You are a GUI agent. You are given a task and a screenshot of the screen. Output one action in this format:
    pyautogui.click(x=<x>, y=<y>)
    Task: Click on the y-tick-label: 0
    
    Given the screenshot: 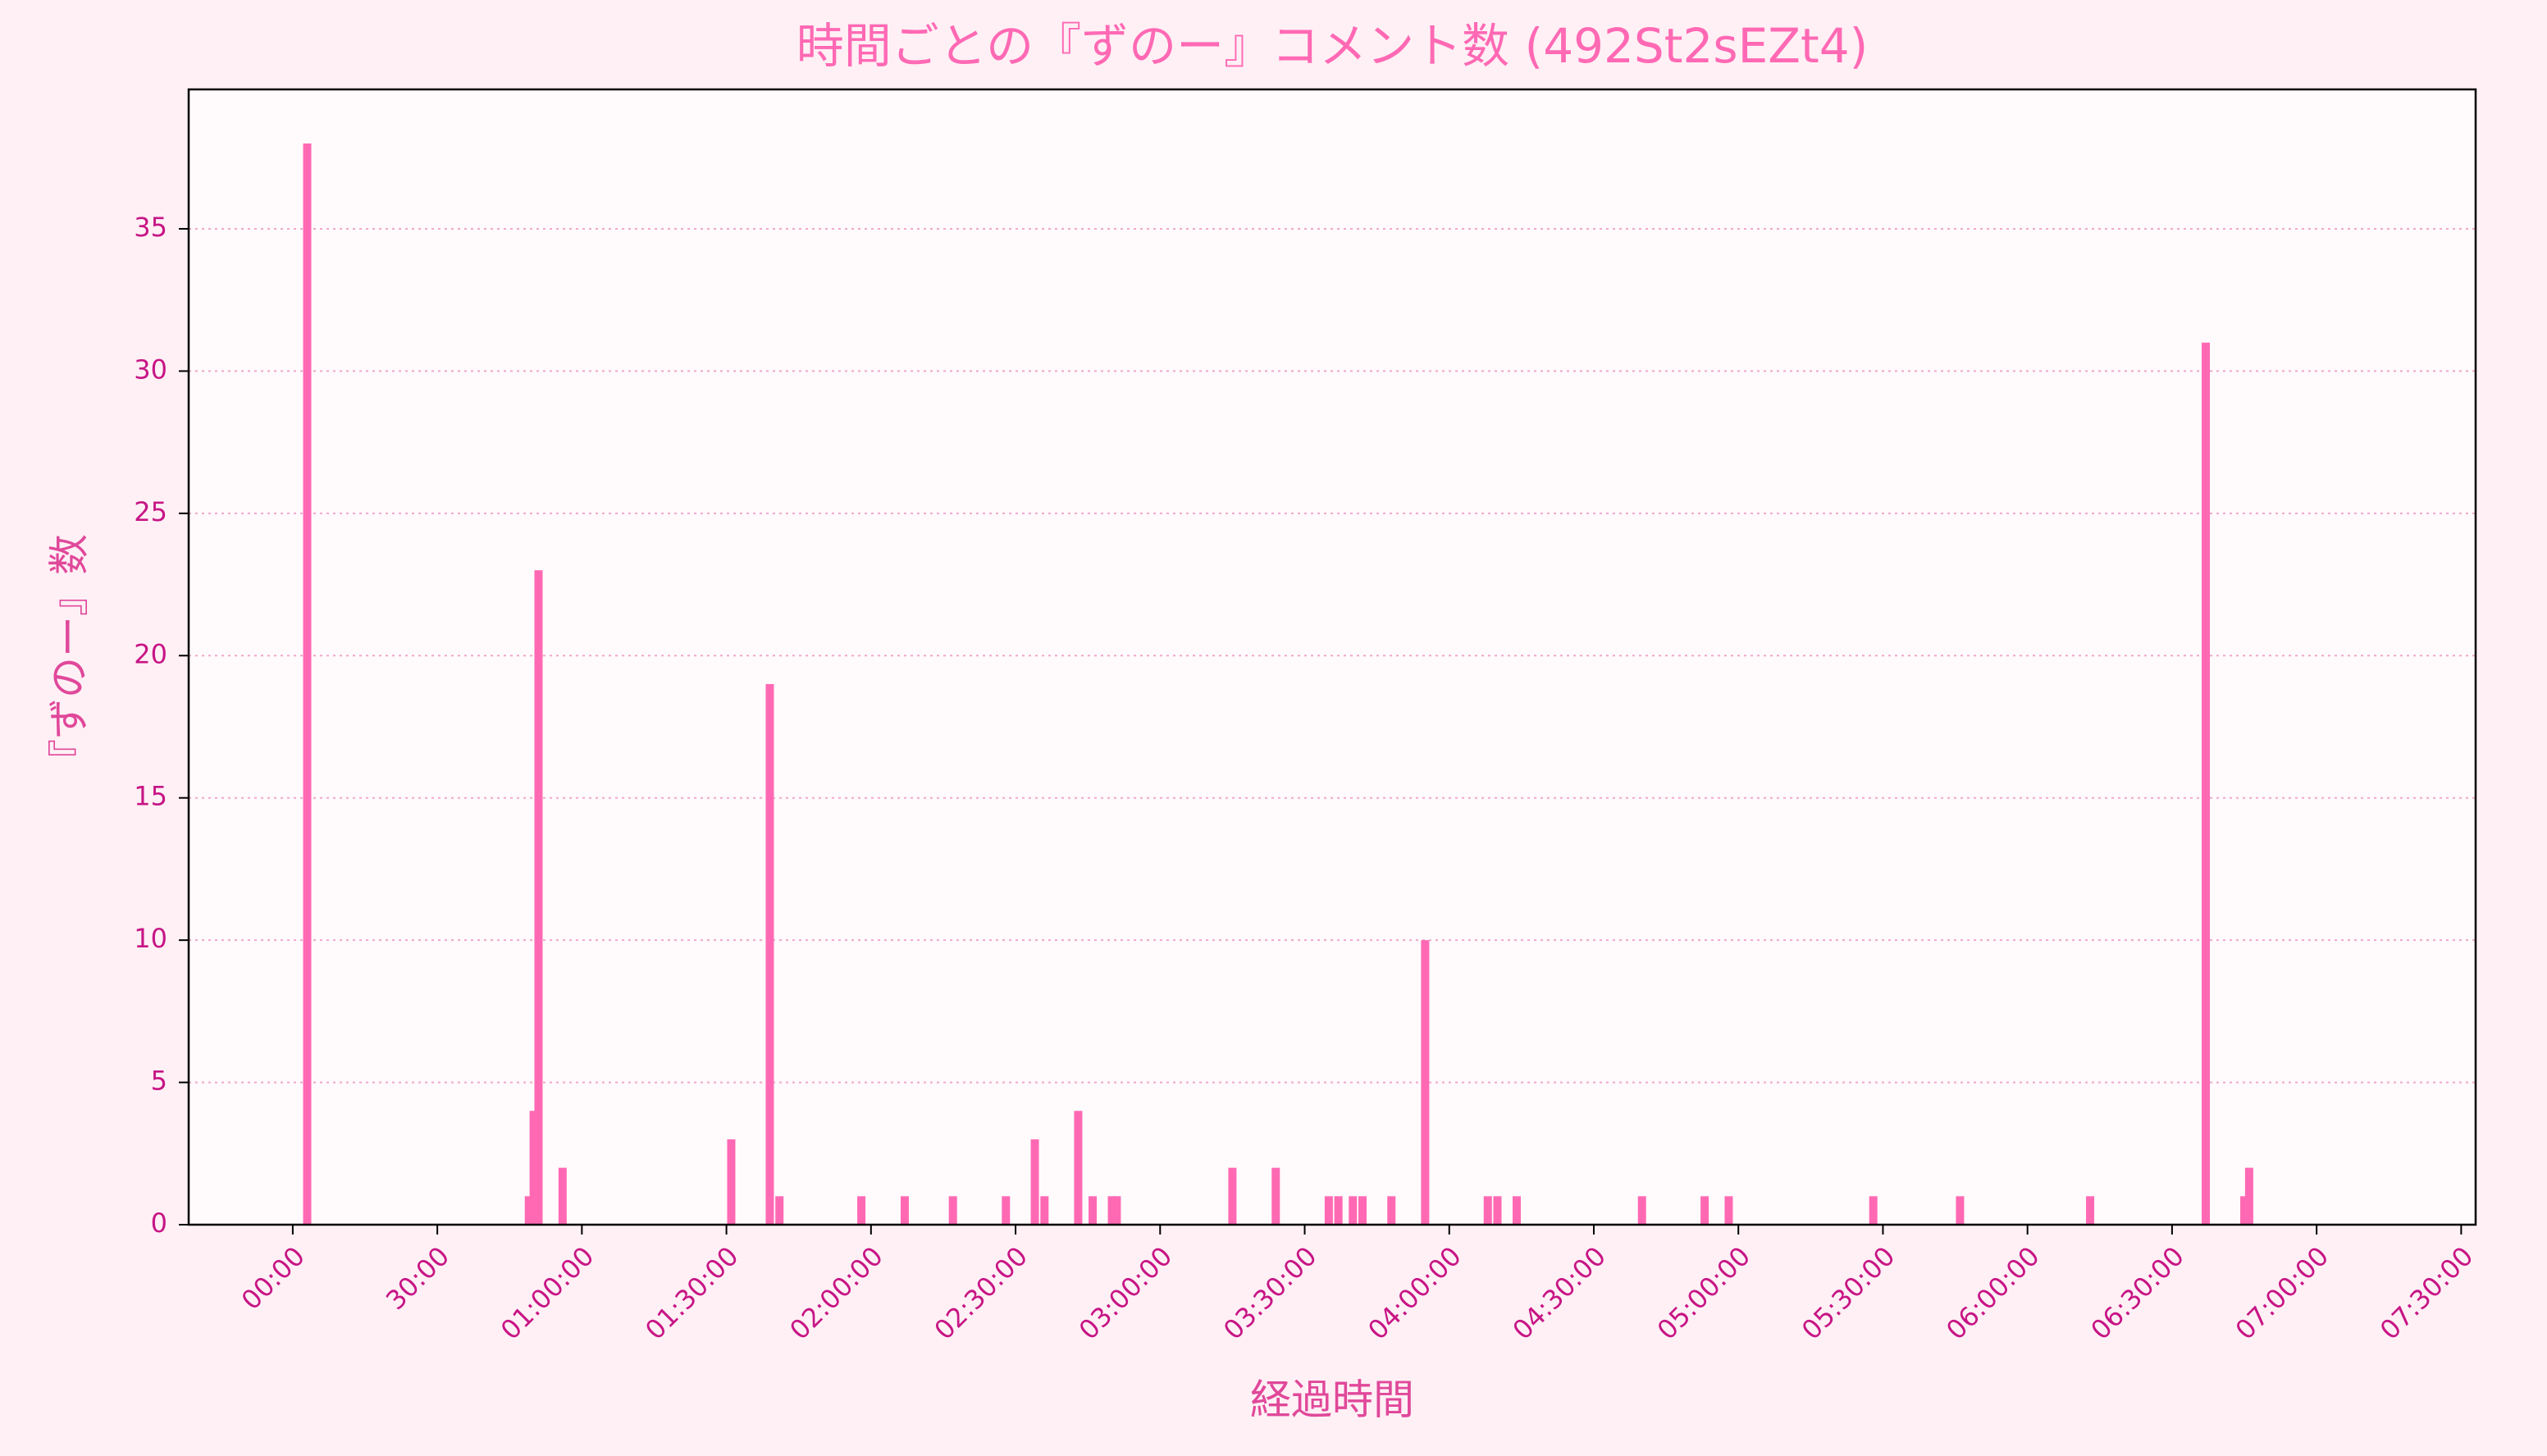 What is the action you would take?
    pyautogui.click(x=159, y=1223)
    